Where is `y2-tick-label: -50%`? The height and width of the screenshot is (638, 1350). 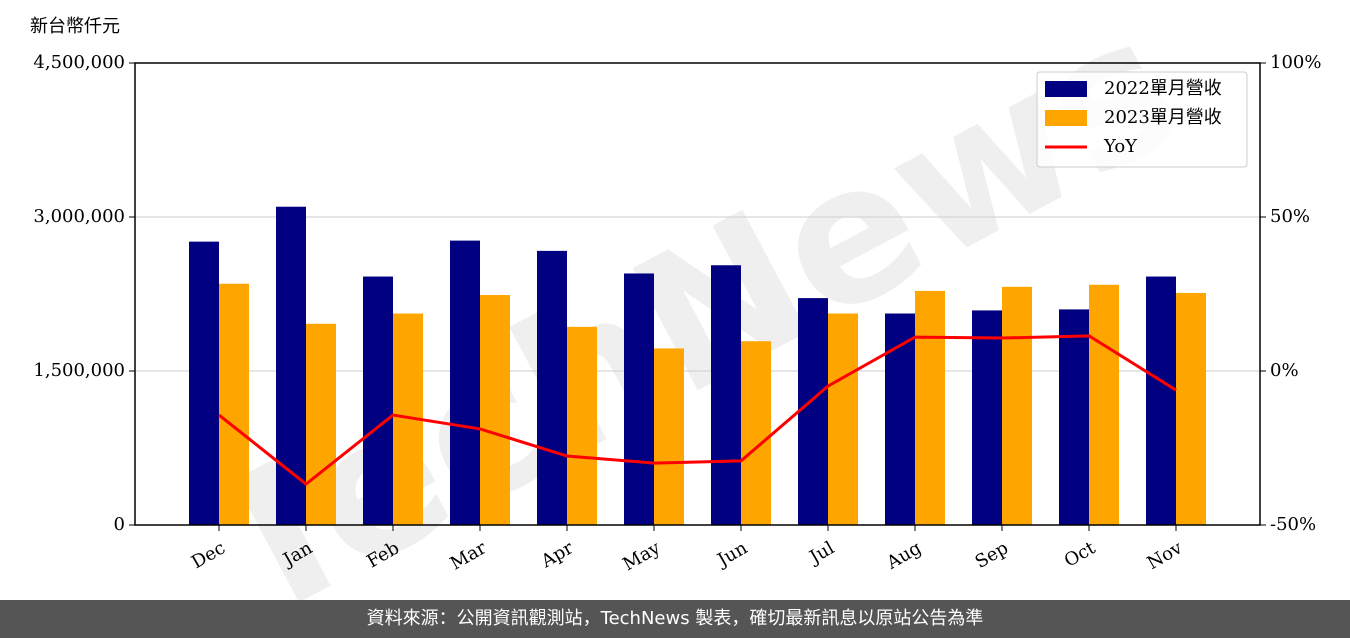 y2-tick-label: -50% is located at coordinates (1293, 524).